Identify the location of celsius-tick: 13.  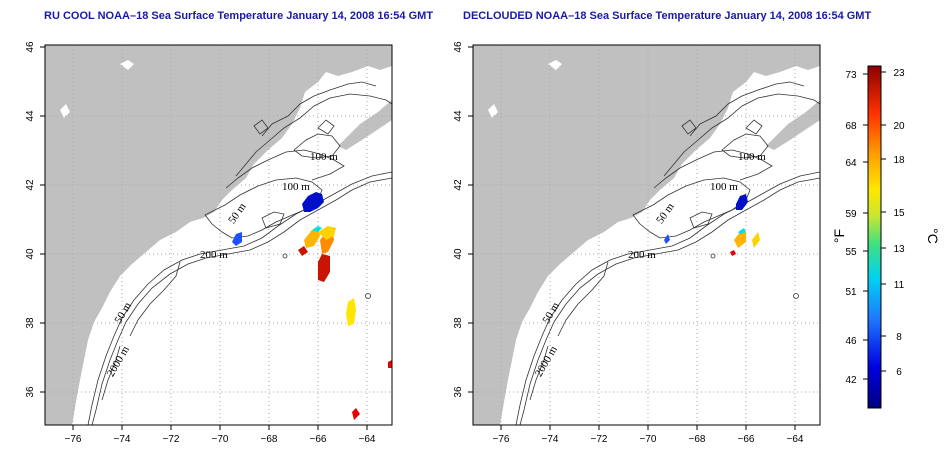
(899, 249).